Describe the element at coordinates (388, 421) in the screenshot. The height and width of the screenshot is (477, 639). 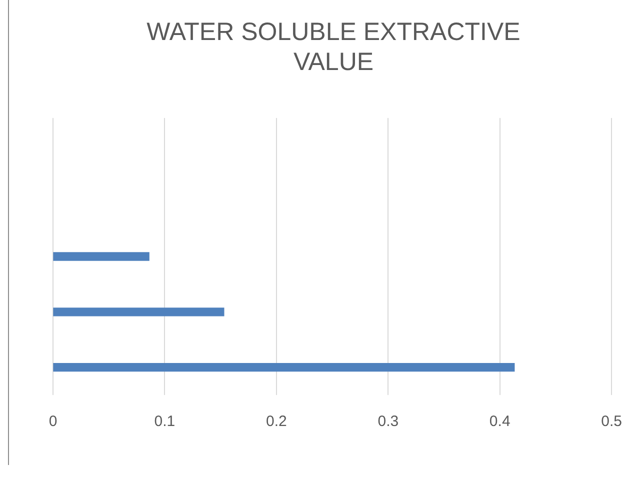
I see `x-tick-label: 0.3` at that location.